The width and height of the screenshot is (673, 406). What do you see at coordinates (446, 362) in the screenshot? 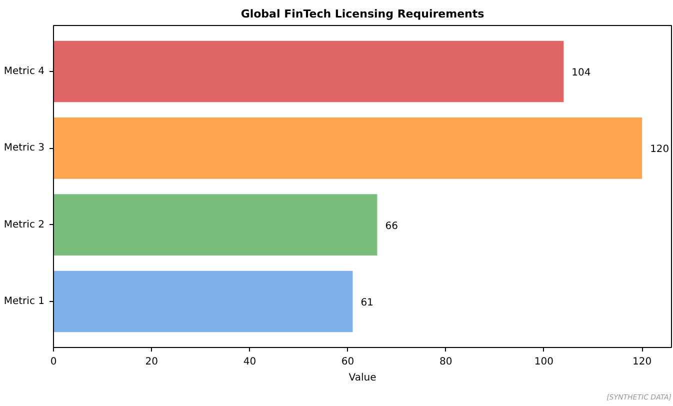
I see `x-tick-label: 80` at bounding box center [446, 362].